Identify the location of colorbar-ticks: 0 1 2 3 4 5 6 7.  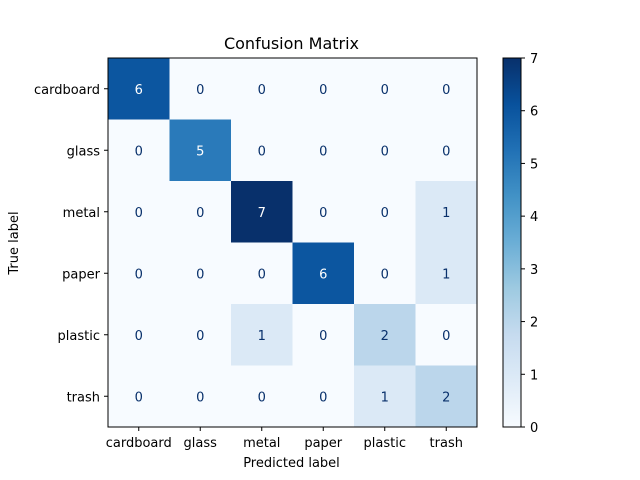
(529, 244).